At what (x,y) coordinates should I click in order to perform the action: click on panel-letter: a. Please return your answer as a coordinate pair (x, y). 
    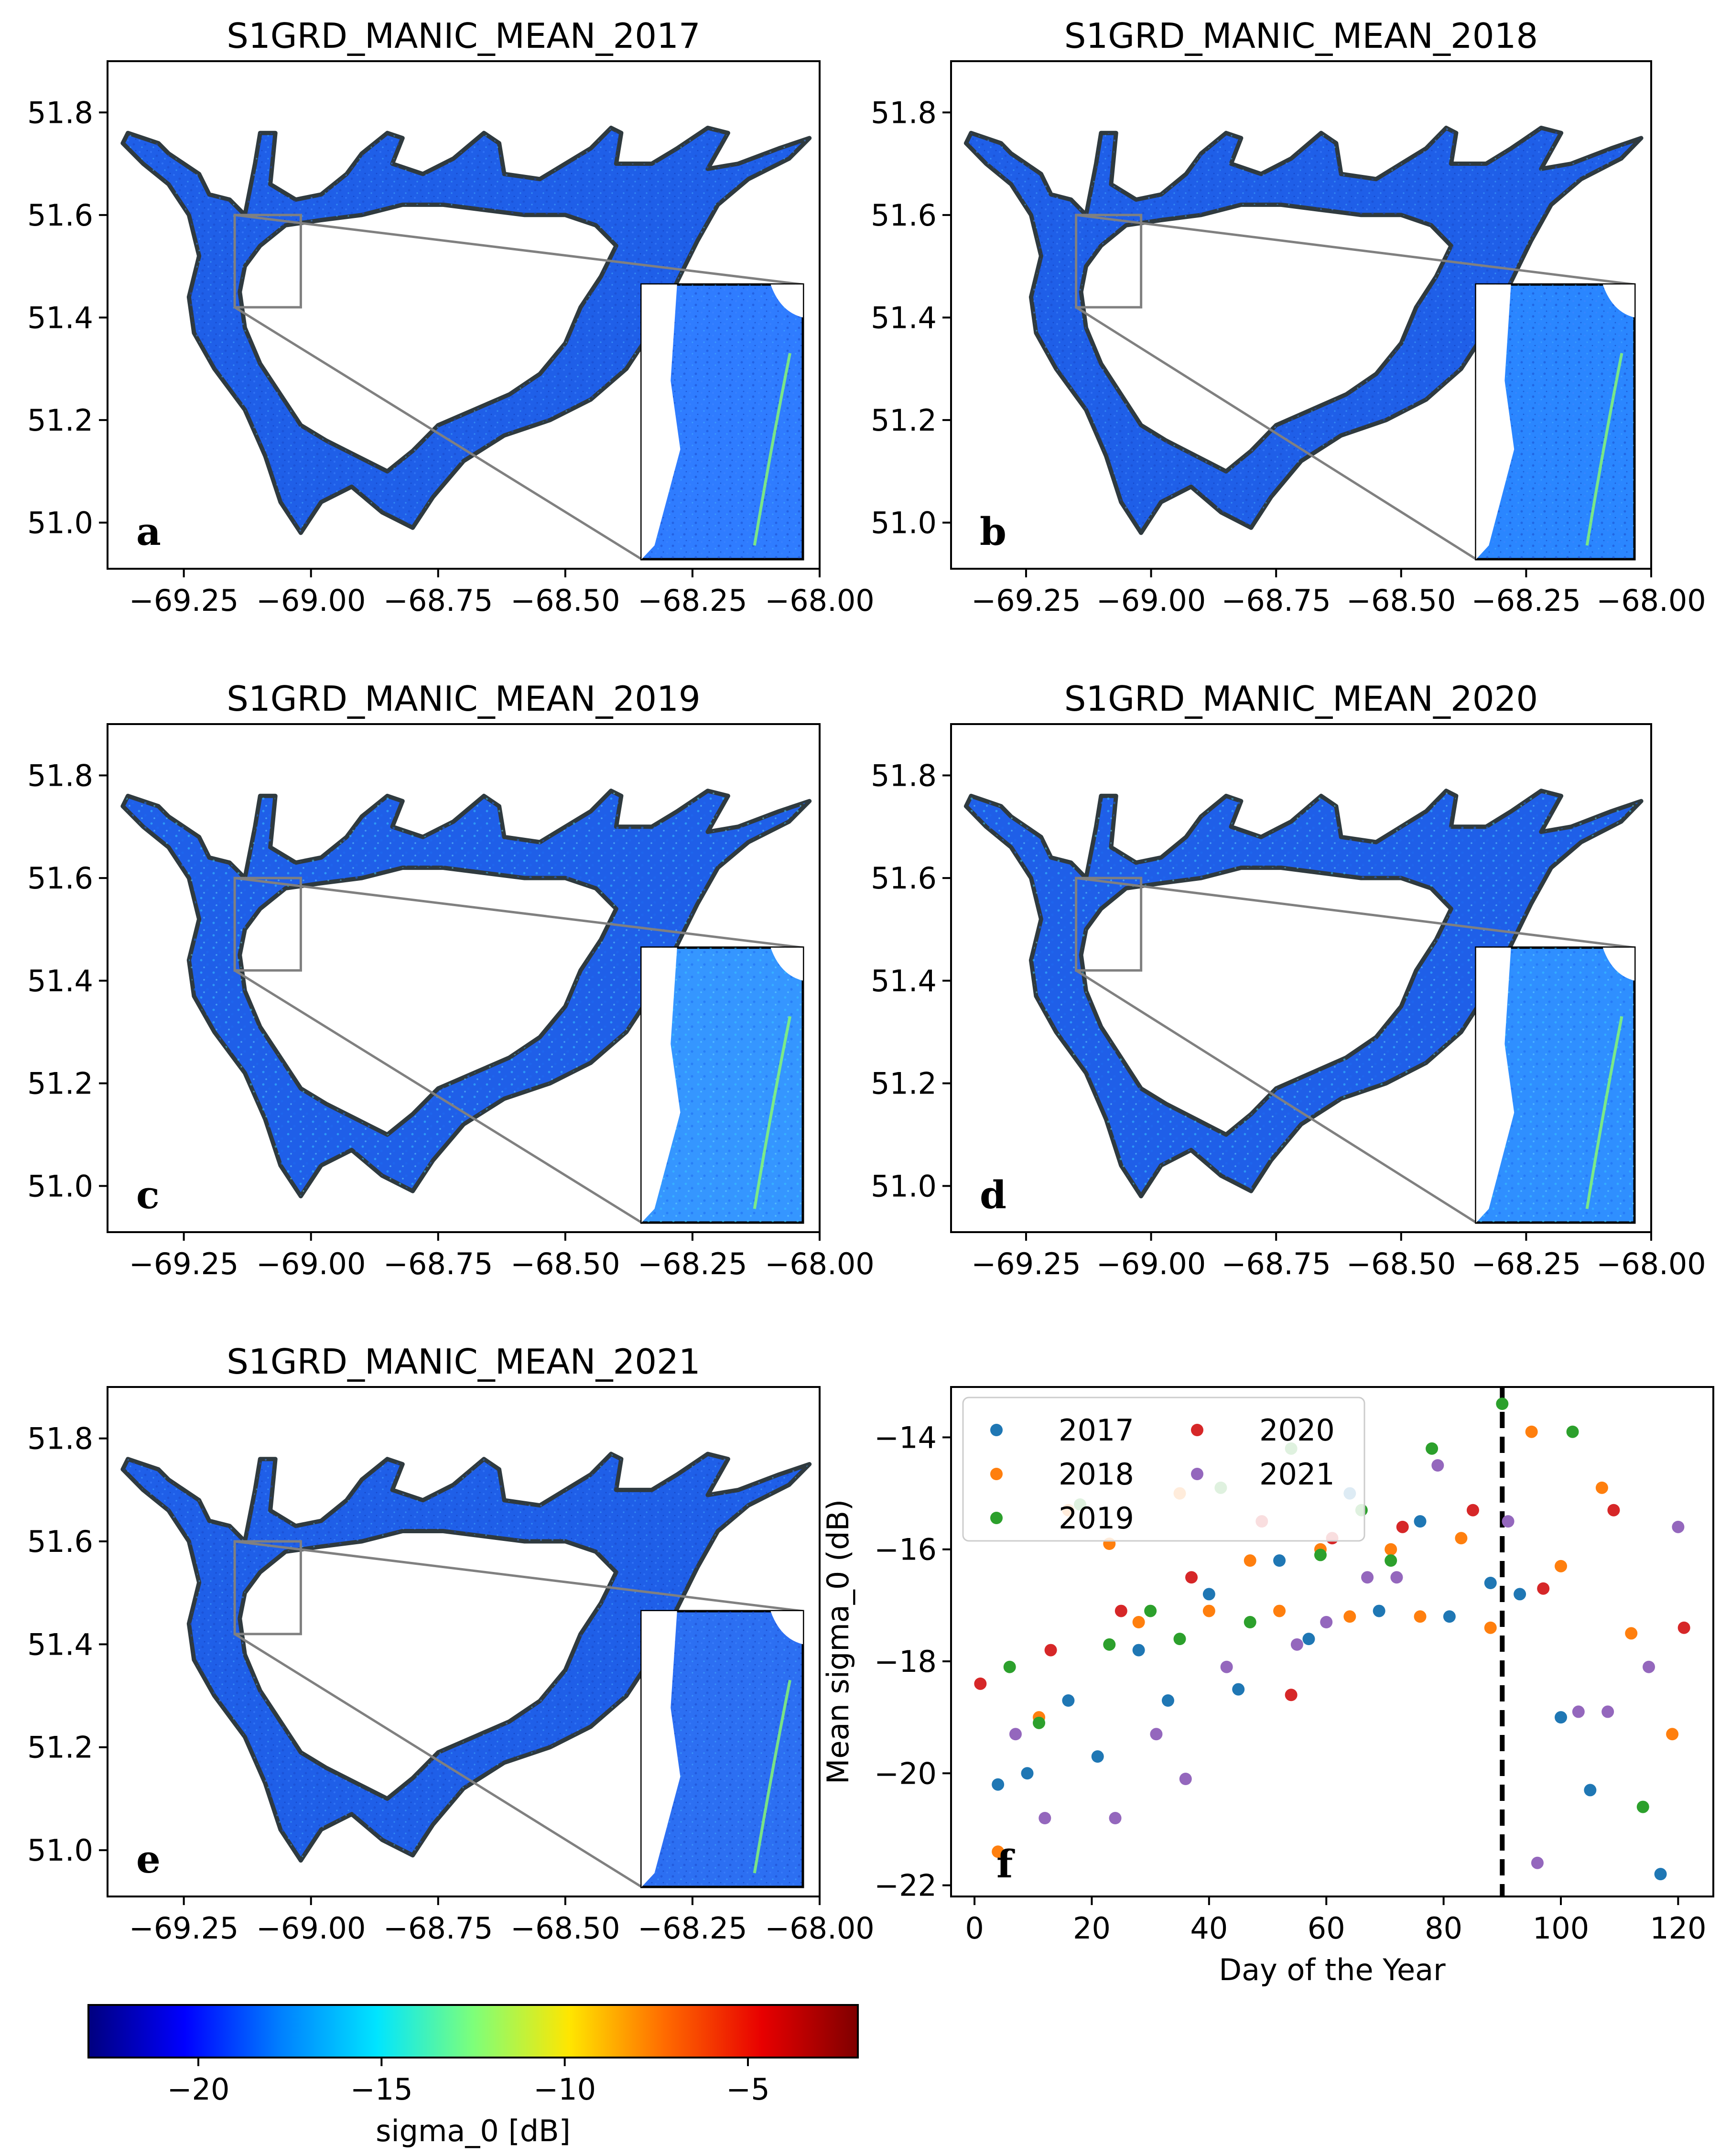
    Looking at the image, I should click on (148, 531).